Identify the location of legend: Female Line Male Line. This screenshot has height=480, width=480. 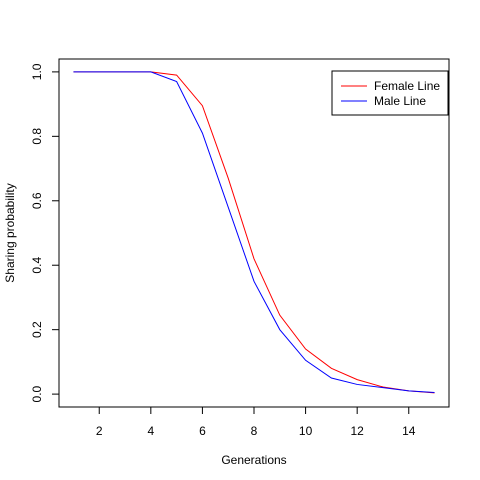
(390, 93).